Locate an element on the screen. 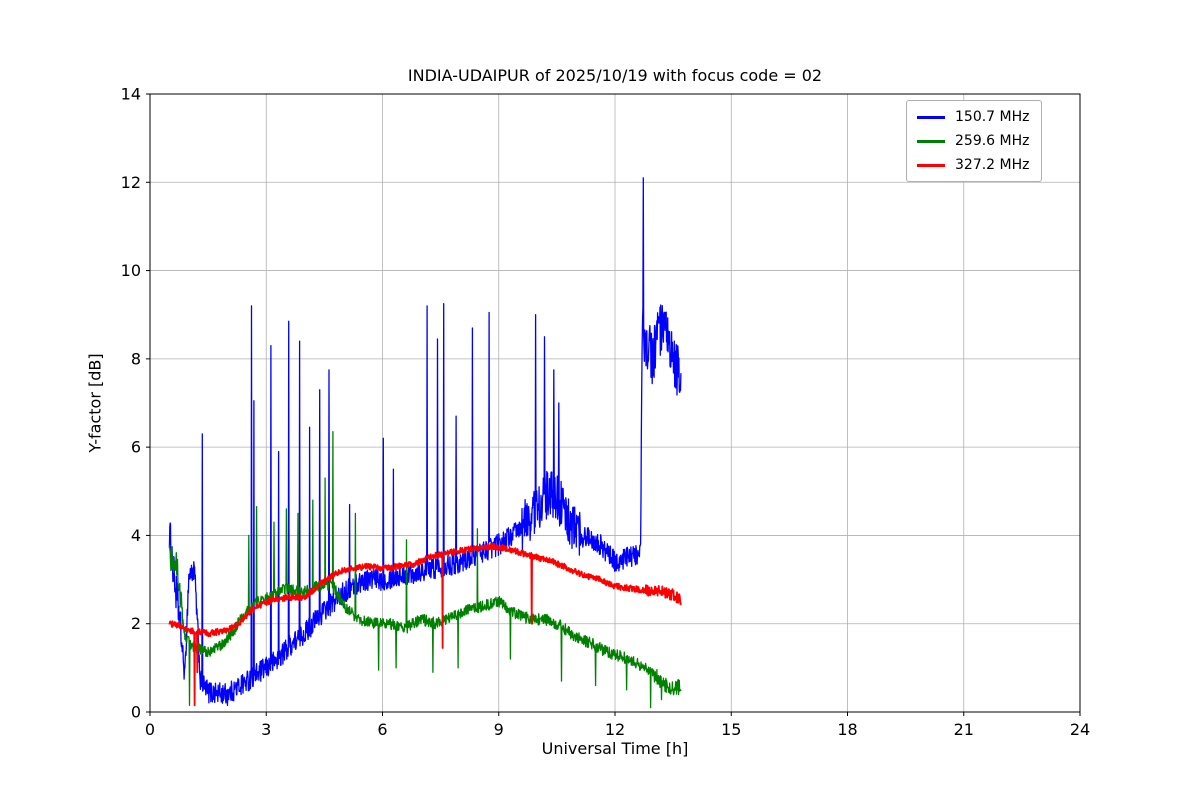 This screenshot has height=800, width=1200. y-tick-label: 12 is located at coordinates (131, 182).